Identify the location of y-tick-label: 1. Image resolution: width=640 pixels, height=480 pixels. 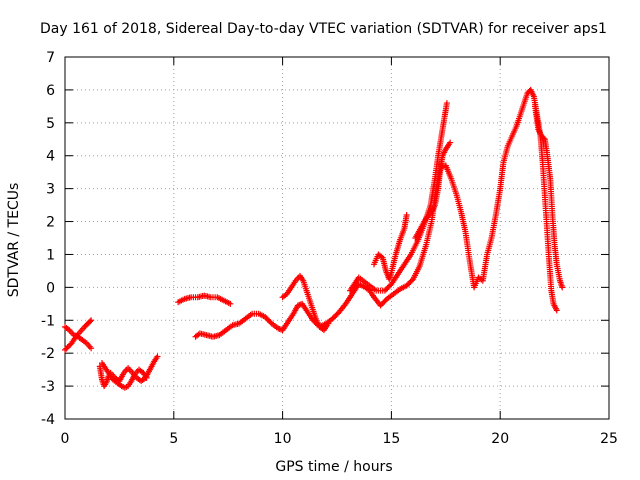
(50, 255).